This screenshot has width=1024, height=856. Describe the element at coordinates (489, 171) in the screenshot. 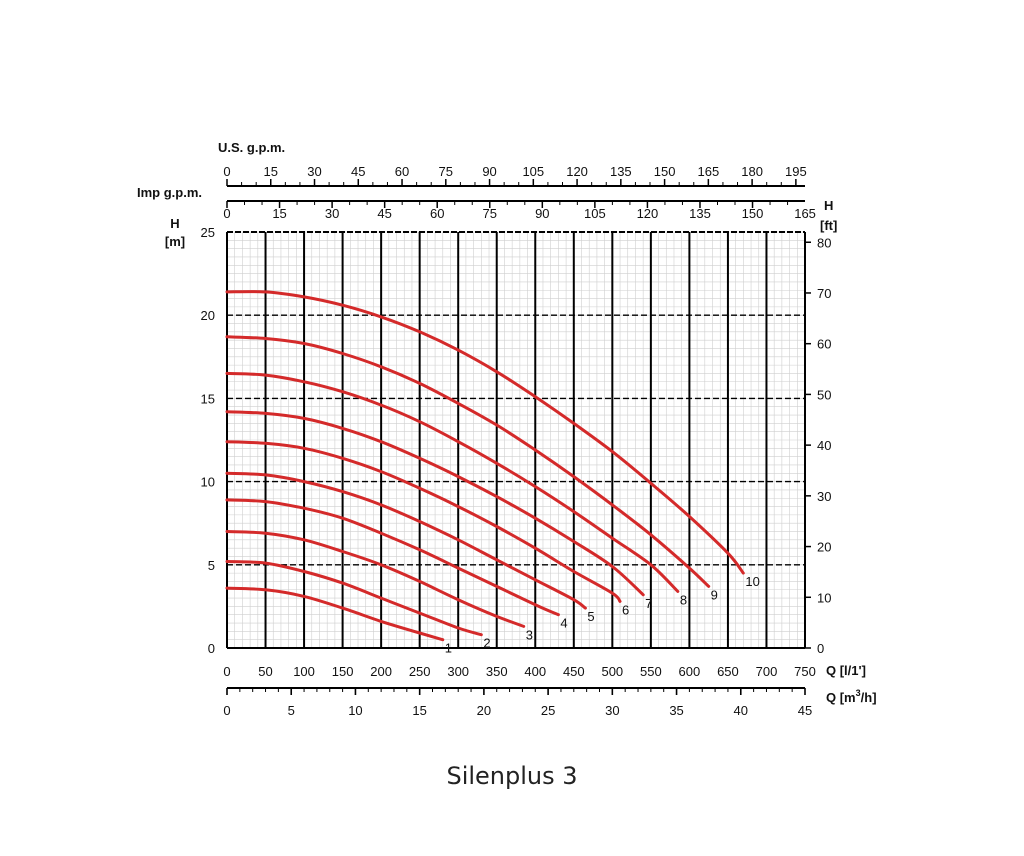

I see `us-gpm-tick-label: 90` at that location.